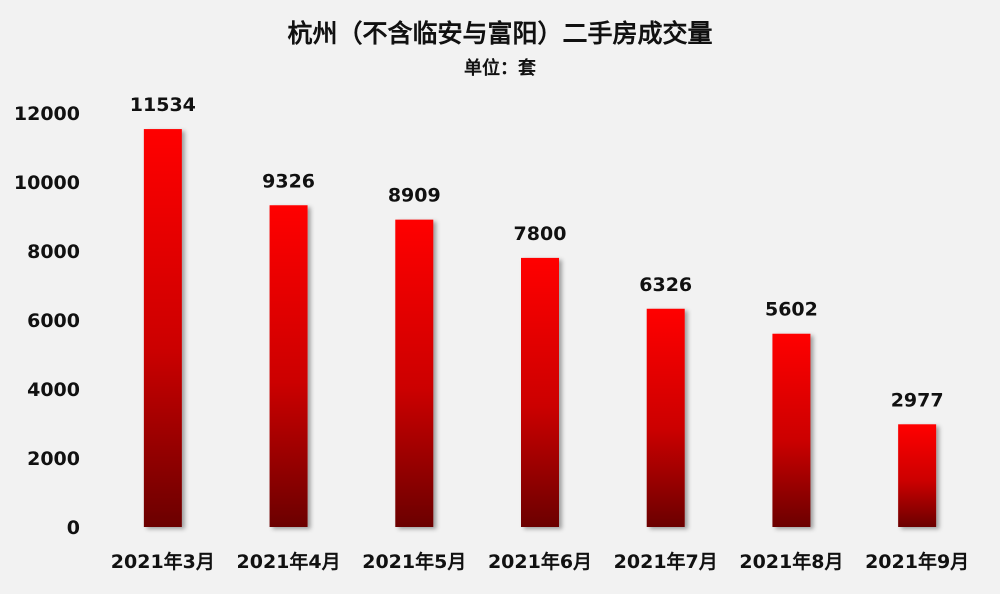  Describe the element at coordinates (917, 561) in the screenshot. I see `x-tick-label: 2021年9月` at that location.